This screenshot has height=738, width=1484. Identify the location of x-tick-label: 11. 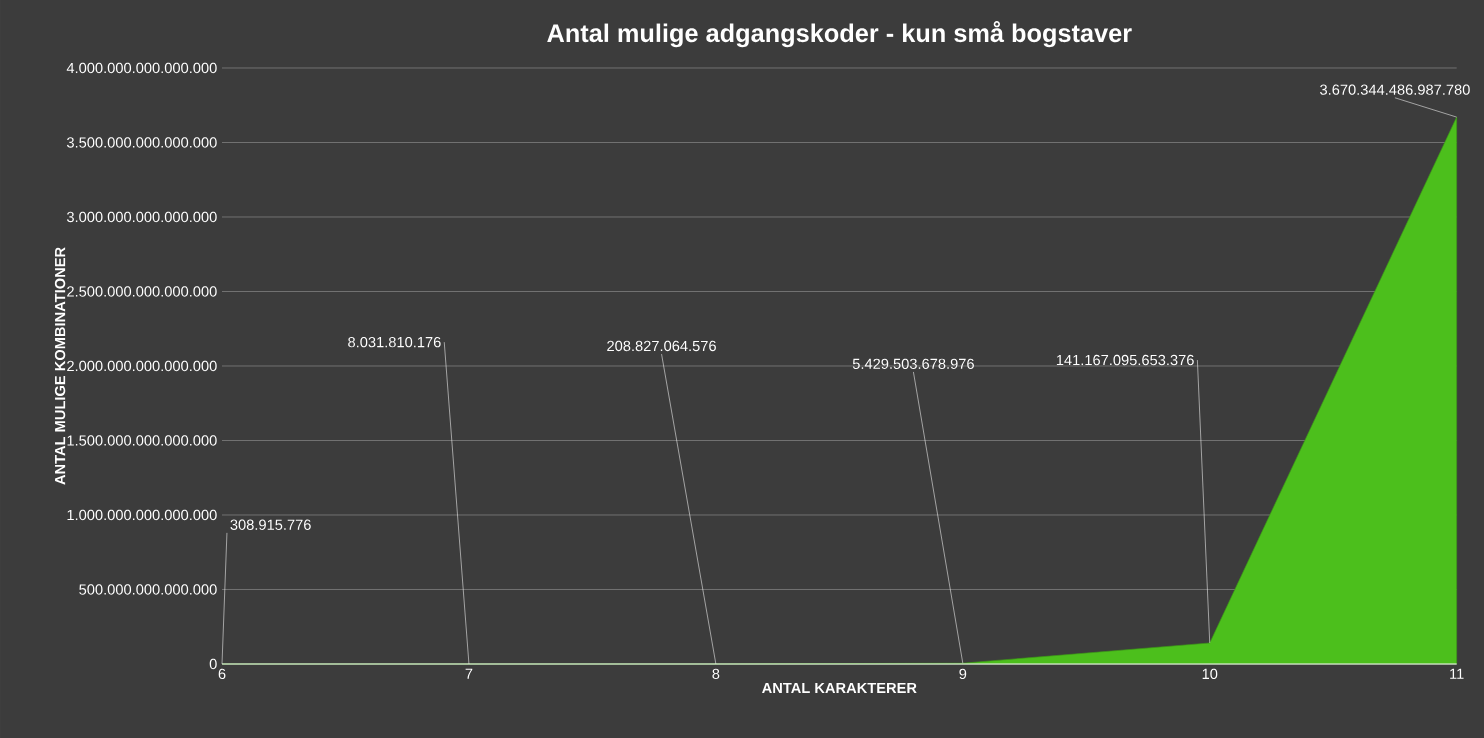
(1457, 673).